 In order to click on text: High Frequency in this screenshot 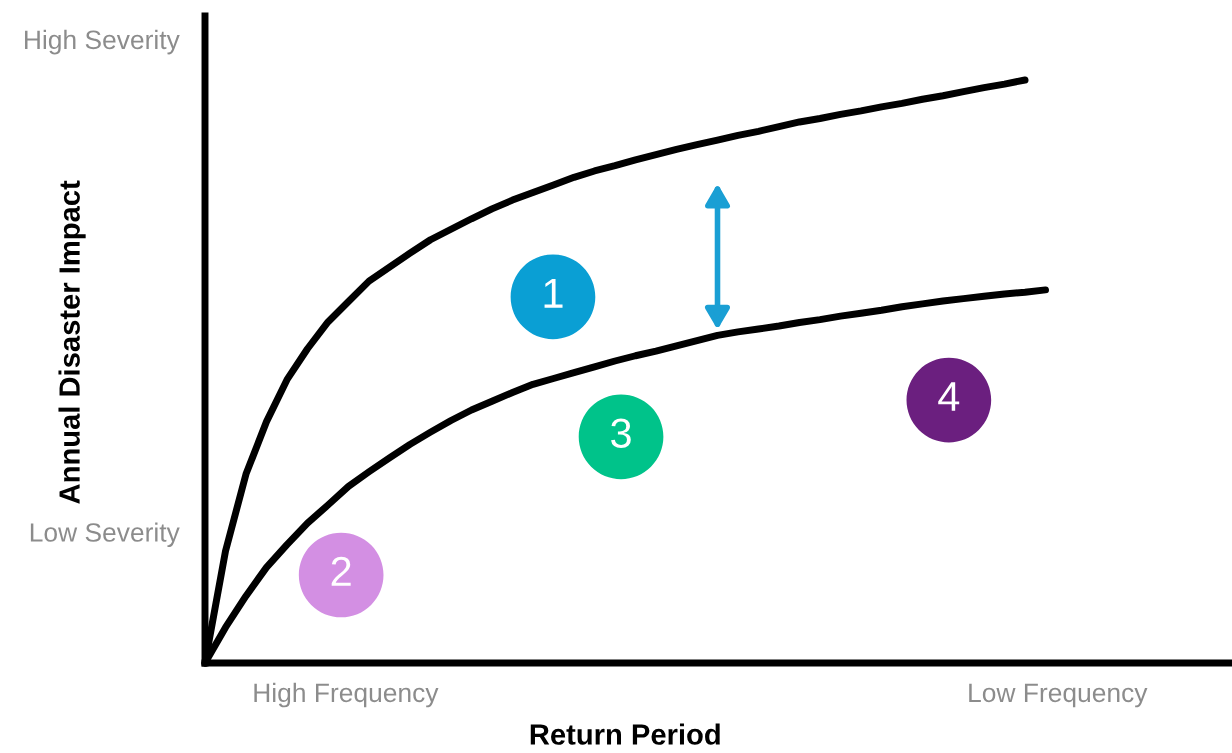, I will do `click(346, 695)`.